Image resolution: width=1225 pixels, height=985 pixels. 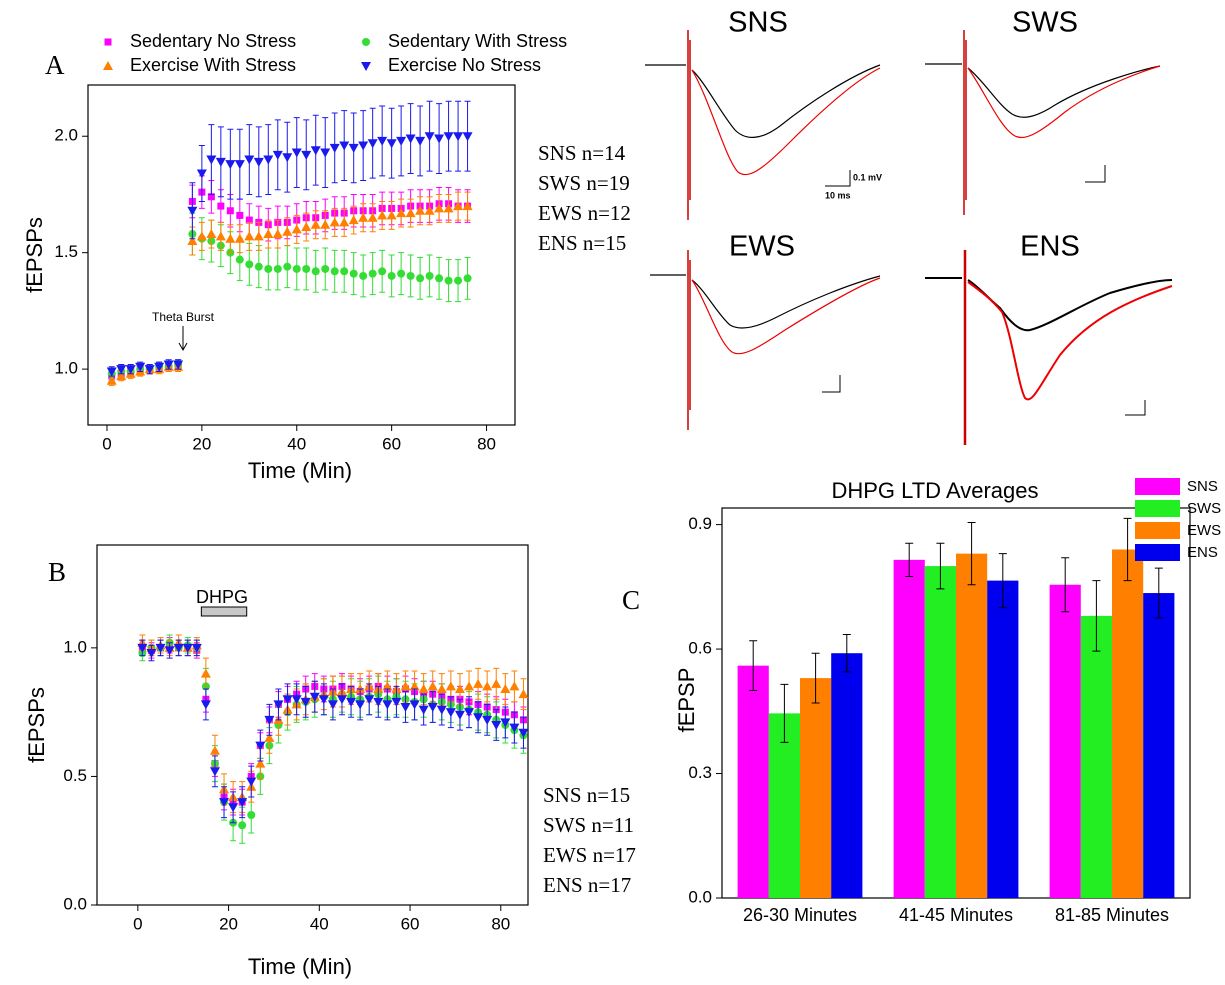 What do you see at coordinates (582, 153) in the screenshot?
I see `annotation: SNS n=14` at bounding box center [582, 153].